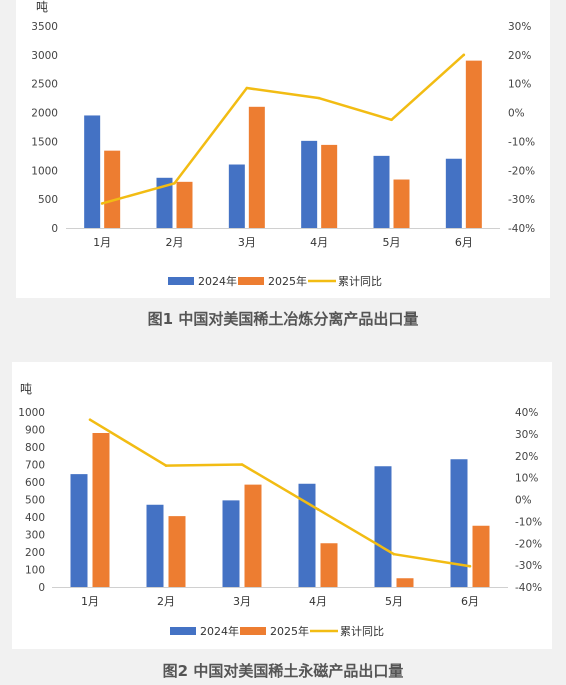 The width and height of the screenshot is (566, 685). Describe the element at coordinates (44, 114) in the screenshot. I see `y-tick-label: 2000` at that location.